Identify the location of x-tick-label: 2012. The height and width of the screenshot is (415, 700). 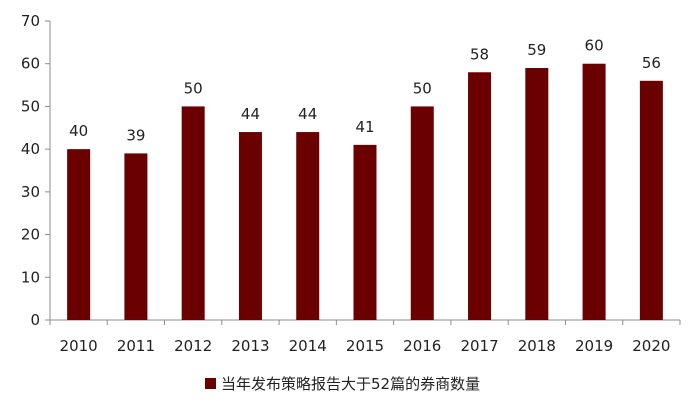
(193, 346).